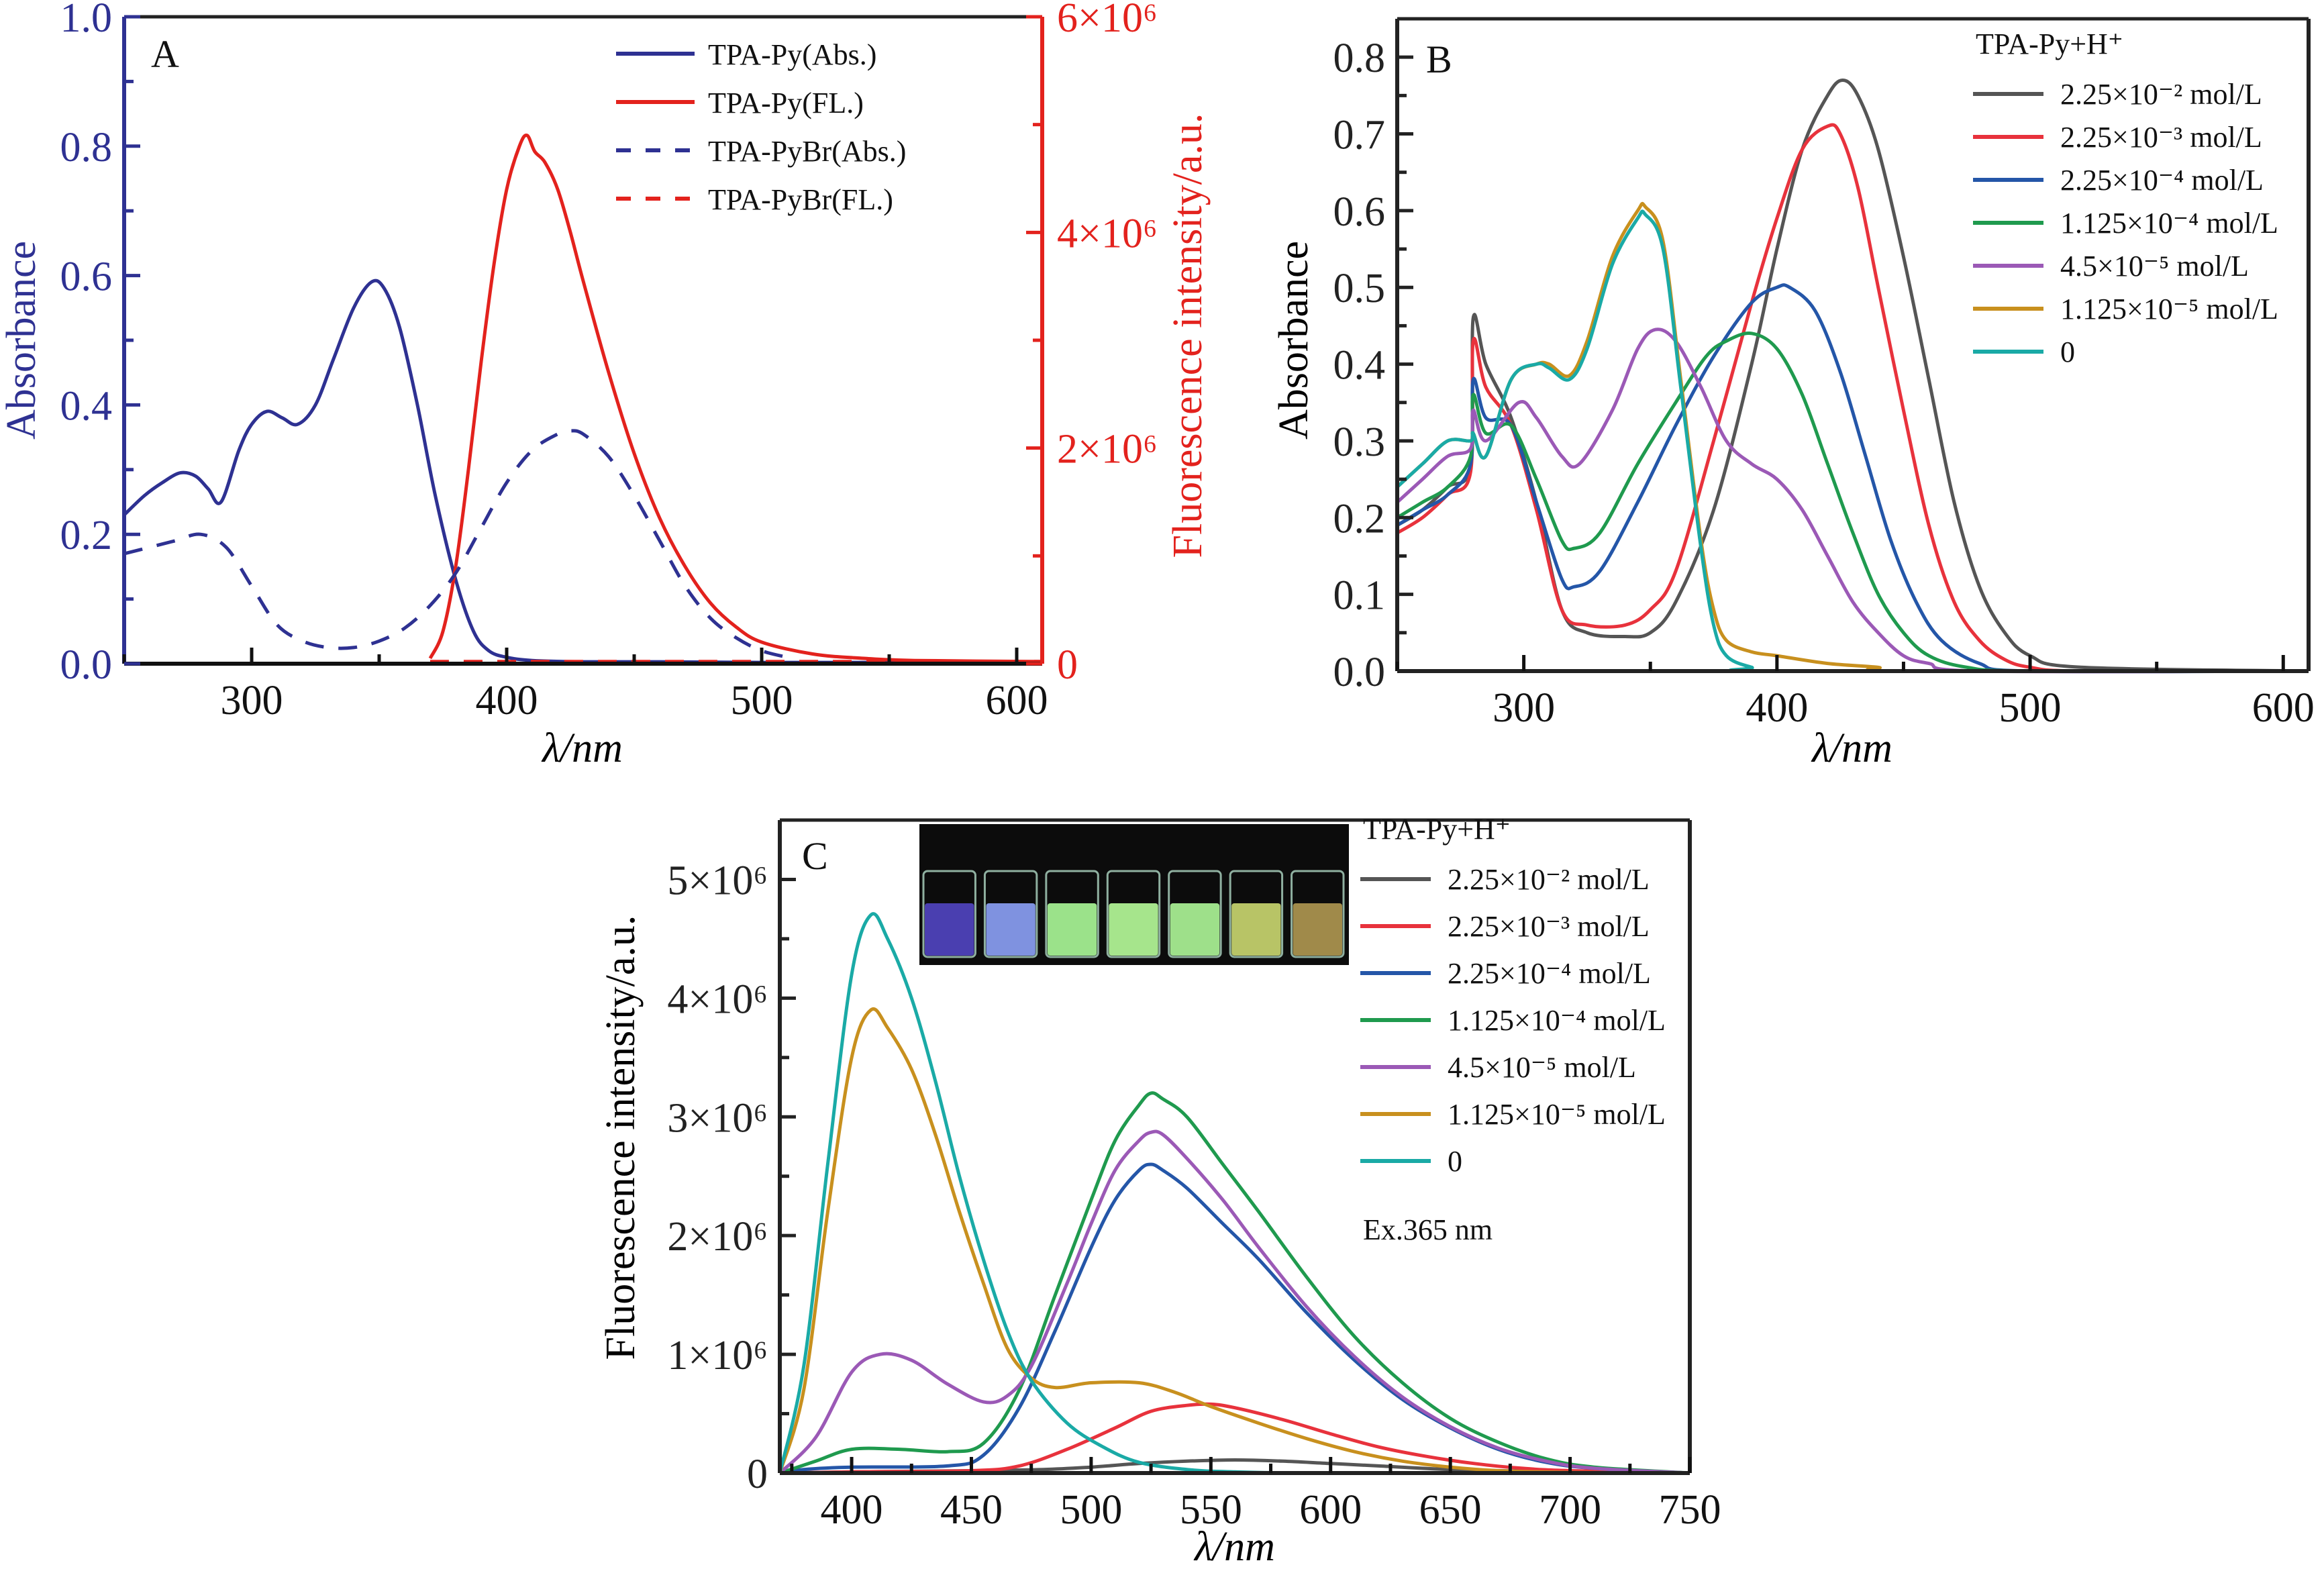  What do you see at coordinates (1570, 1510) in the screenshot?
I see `x-tick-label: 700` at bounding box center [1570, 1510].